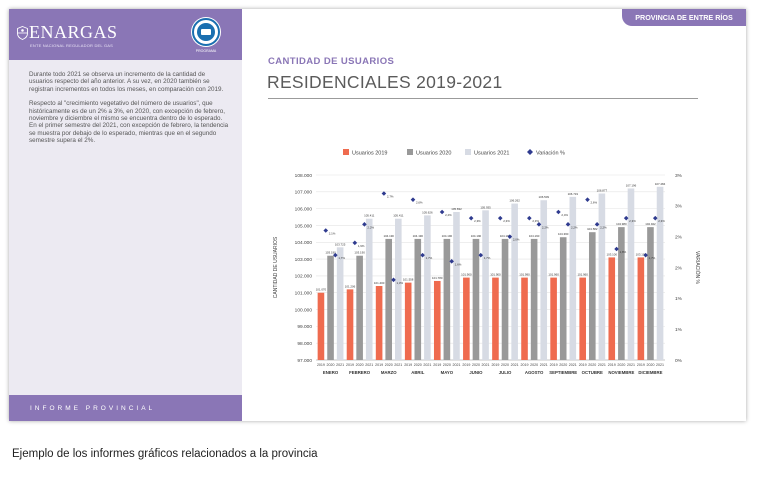 The width and height of the screenshot is (757, 481). Describe the element at coordinates (369, 154) in the screenshot. I see `legend-label-0: Usuarios 2019` at that location.